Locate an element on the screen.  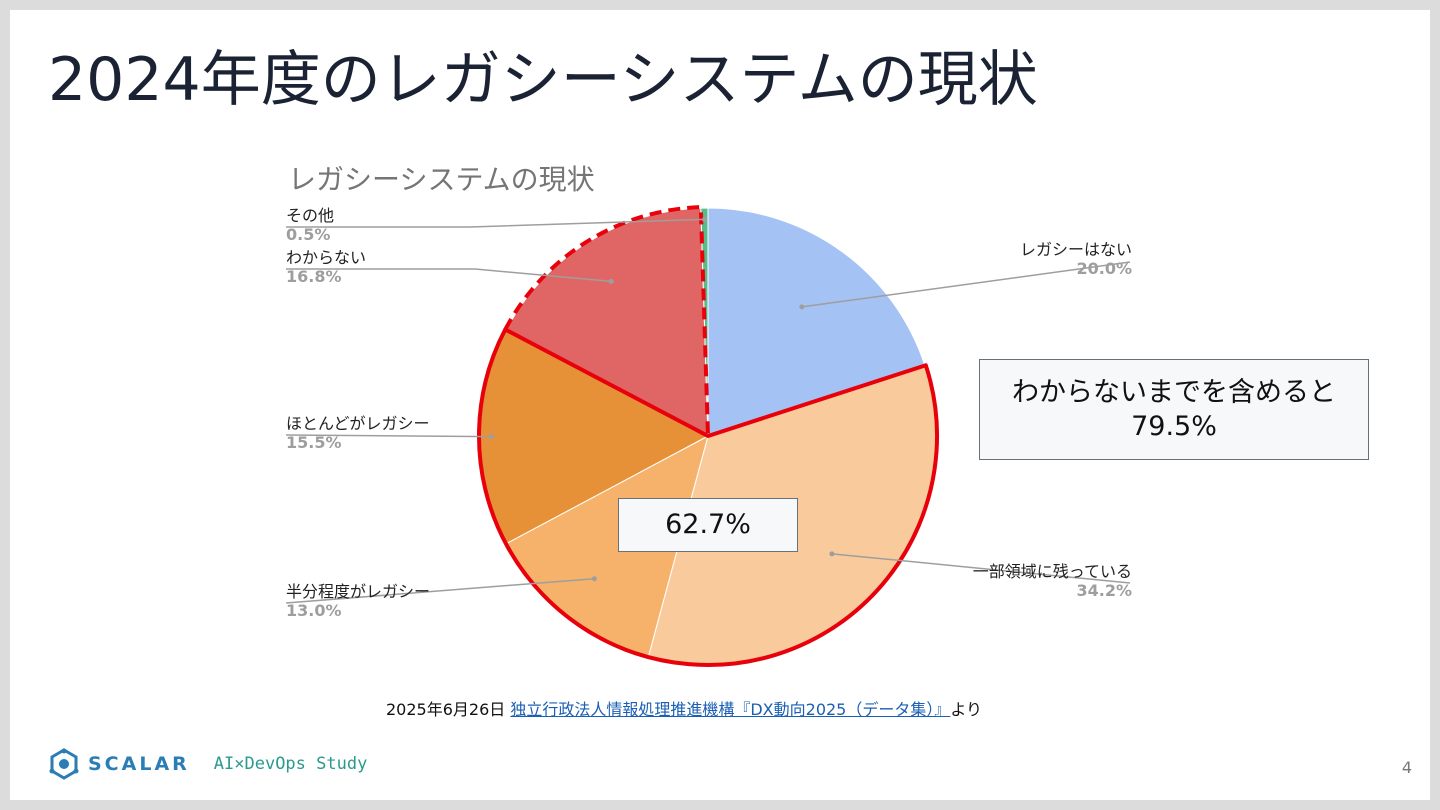
label-partial-legacy-name: 一部領域に残っている is located at coordinates (1052, 571).